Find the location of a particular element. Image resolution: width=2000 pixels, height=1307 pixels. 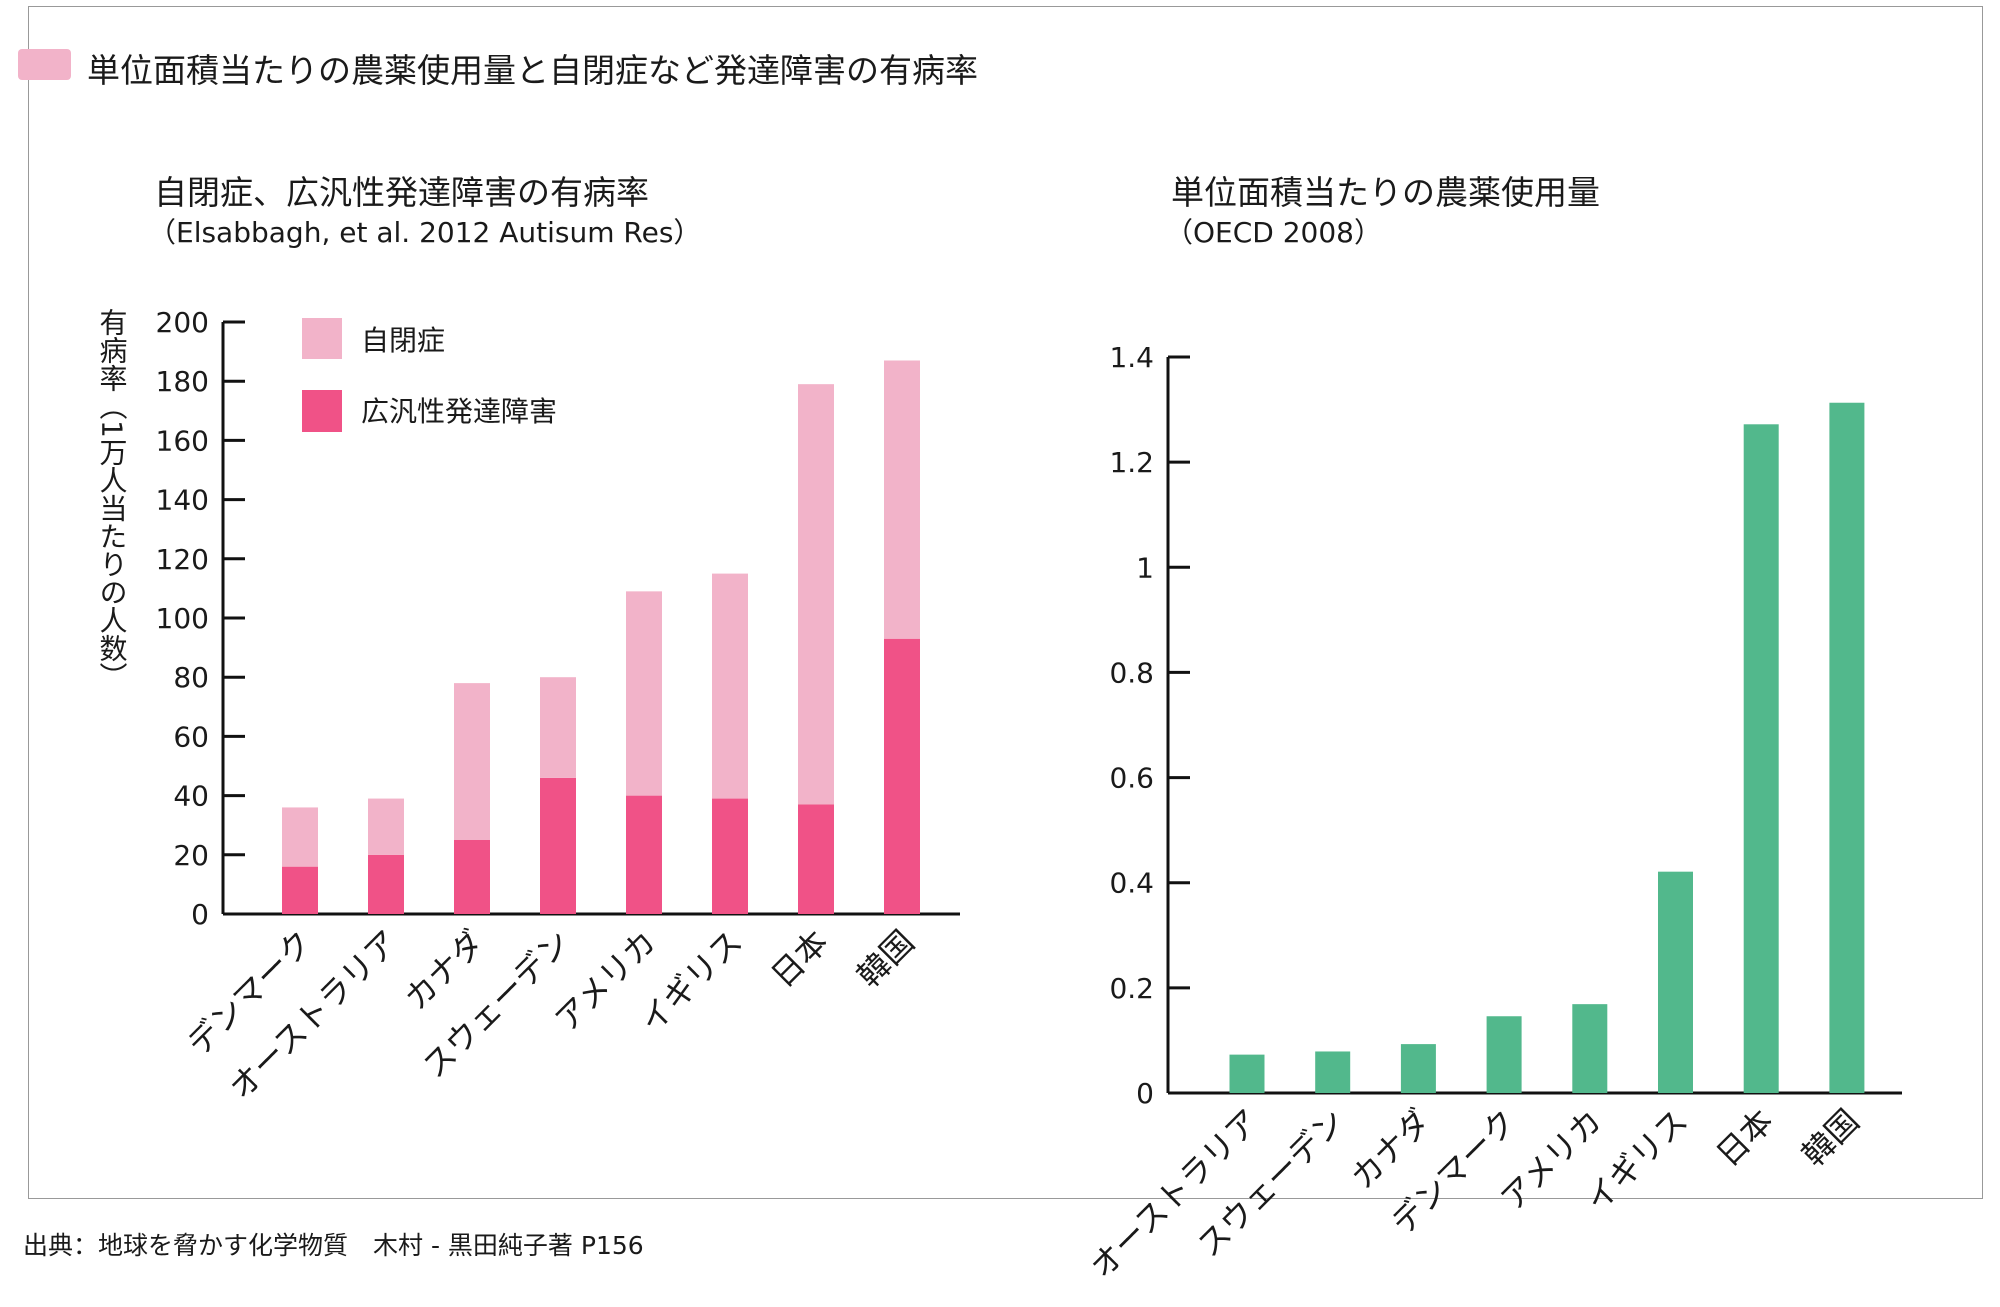

legend-swatch-pdd is located at coordinates (322, 411).